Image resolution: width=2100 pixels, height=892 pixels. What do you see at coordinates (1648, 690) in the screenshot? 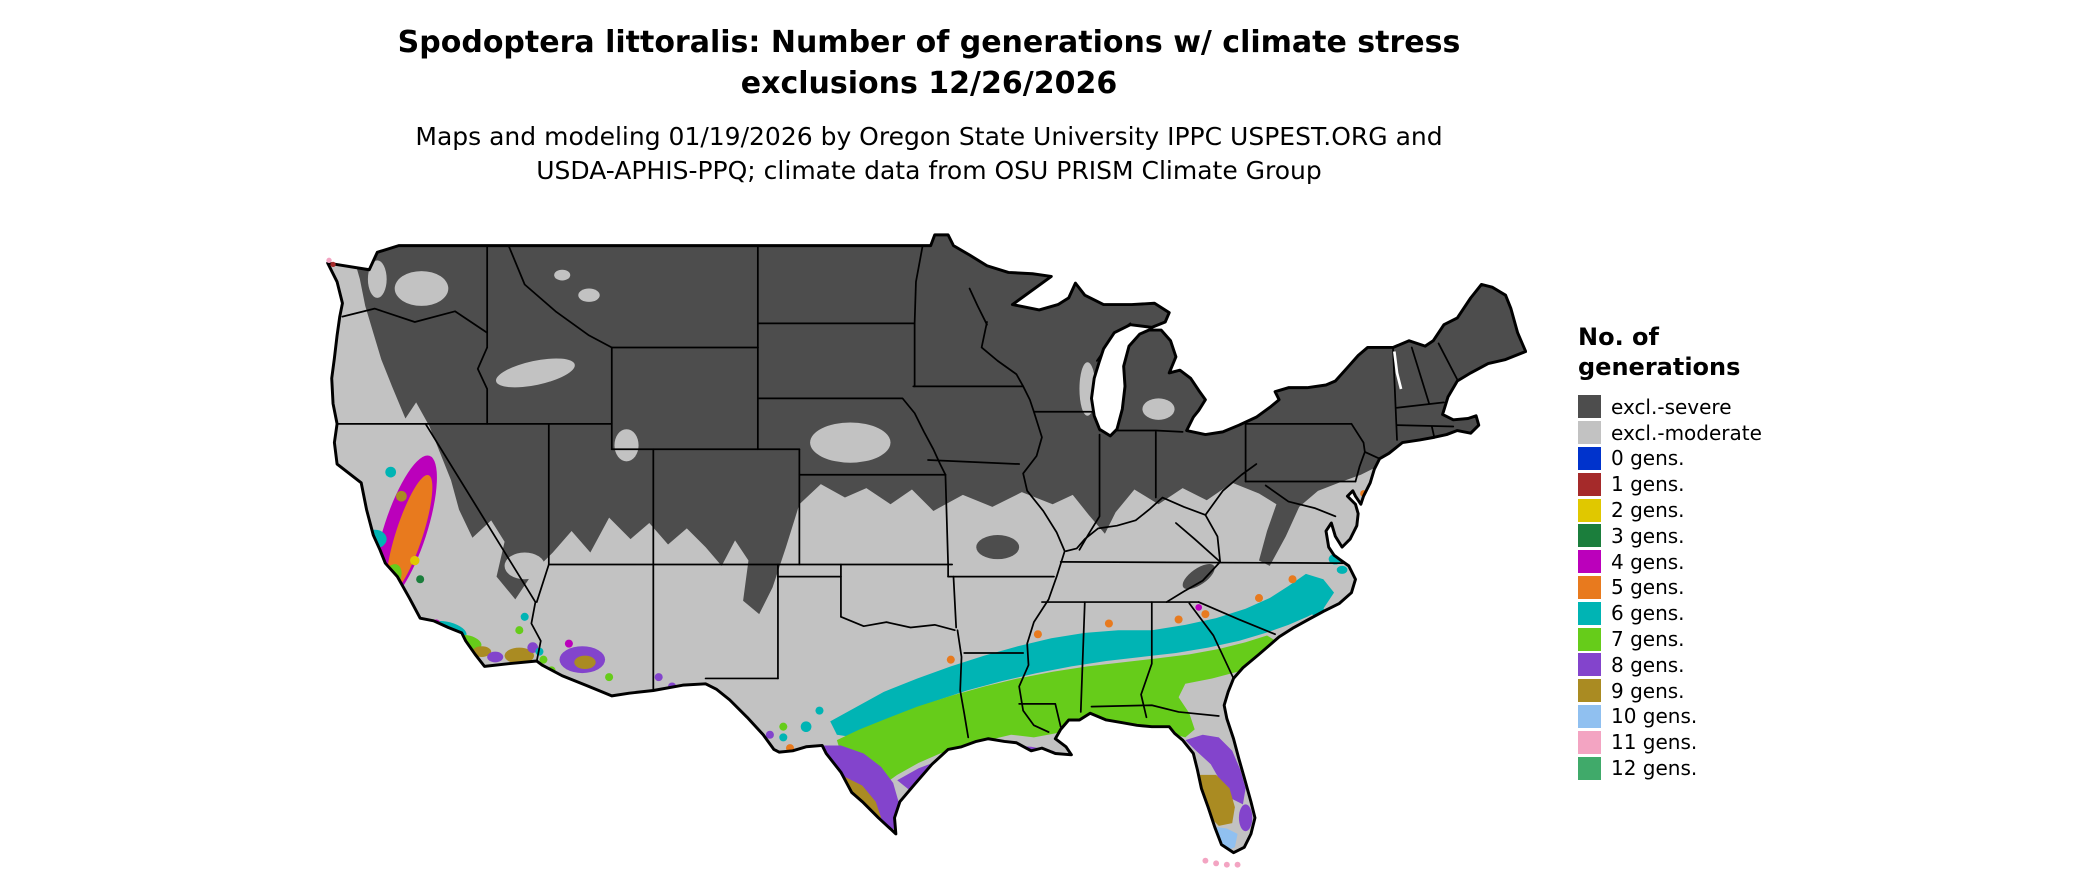
I see `legend-label: 9 gens.` at bounding box center [1648, 690].